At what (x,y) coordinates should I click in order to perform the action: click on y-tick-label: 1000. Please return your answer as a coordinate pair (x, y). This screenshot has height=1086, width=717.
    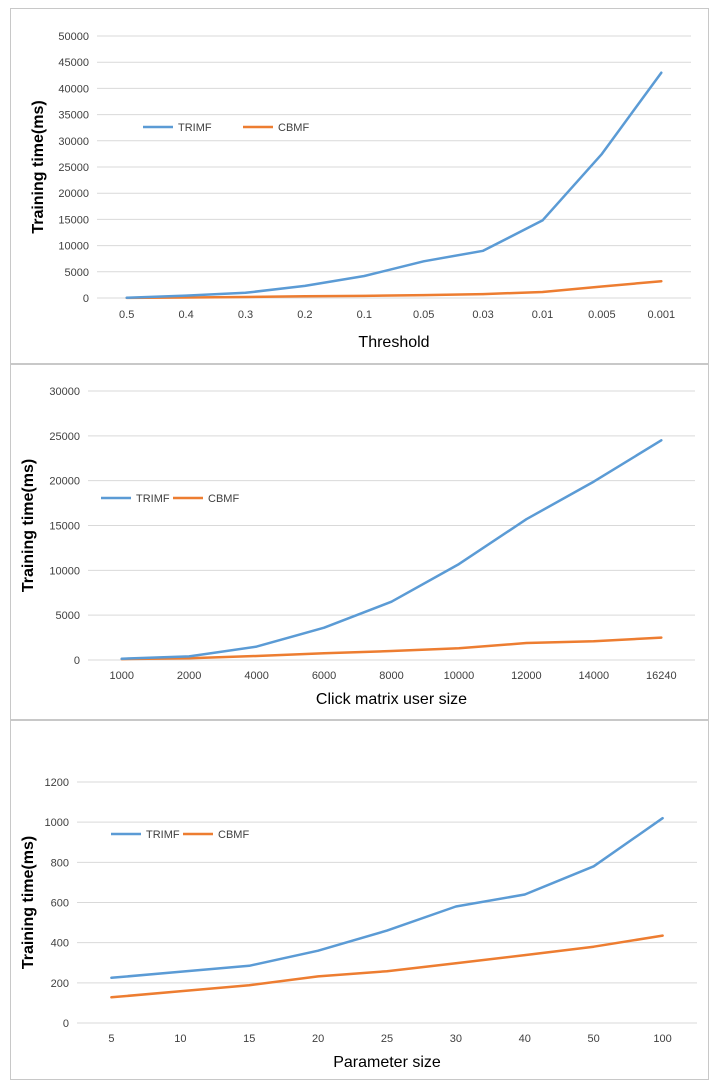
    Looking at the image, I should click on (57, 823).